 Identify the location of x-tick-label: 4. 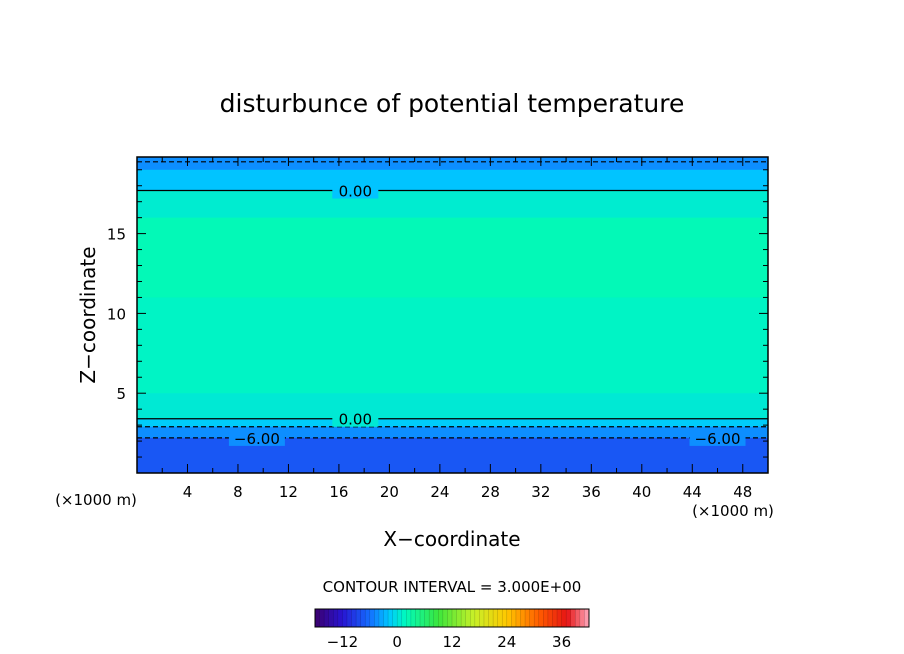
(188, 492).